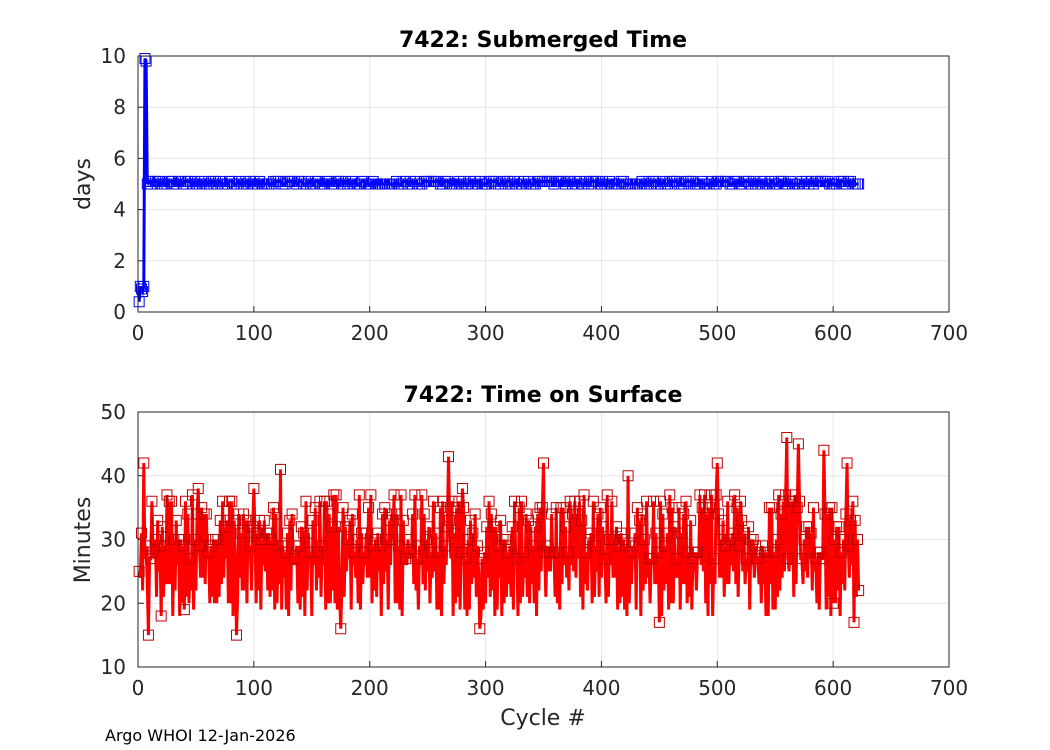 Image resolution: width=1050 pixels, height=750 pixels. What do you see at coordinates (113, 412) in the screenshot?
I see `y-tick-label: 50` at bounding box center [113, 412].